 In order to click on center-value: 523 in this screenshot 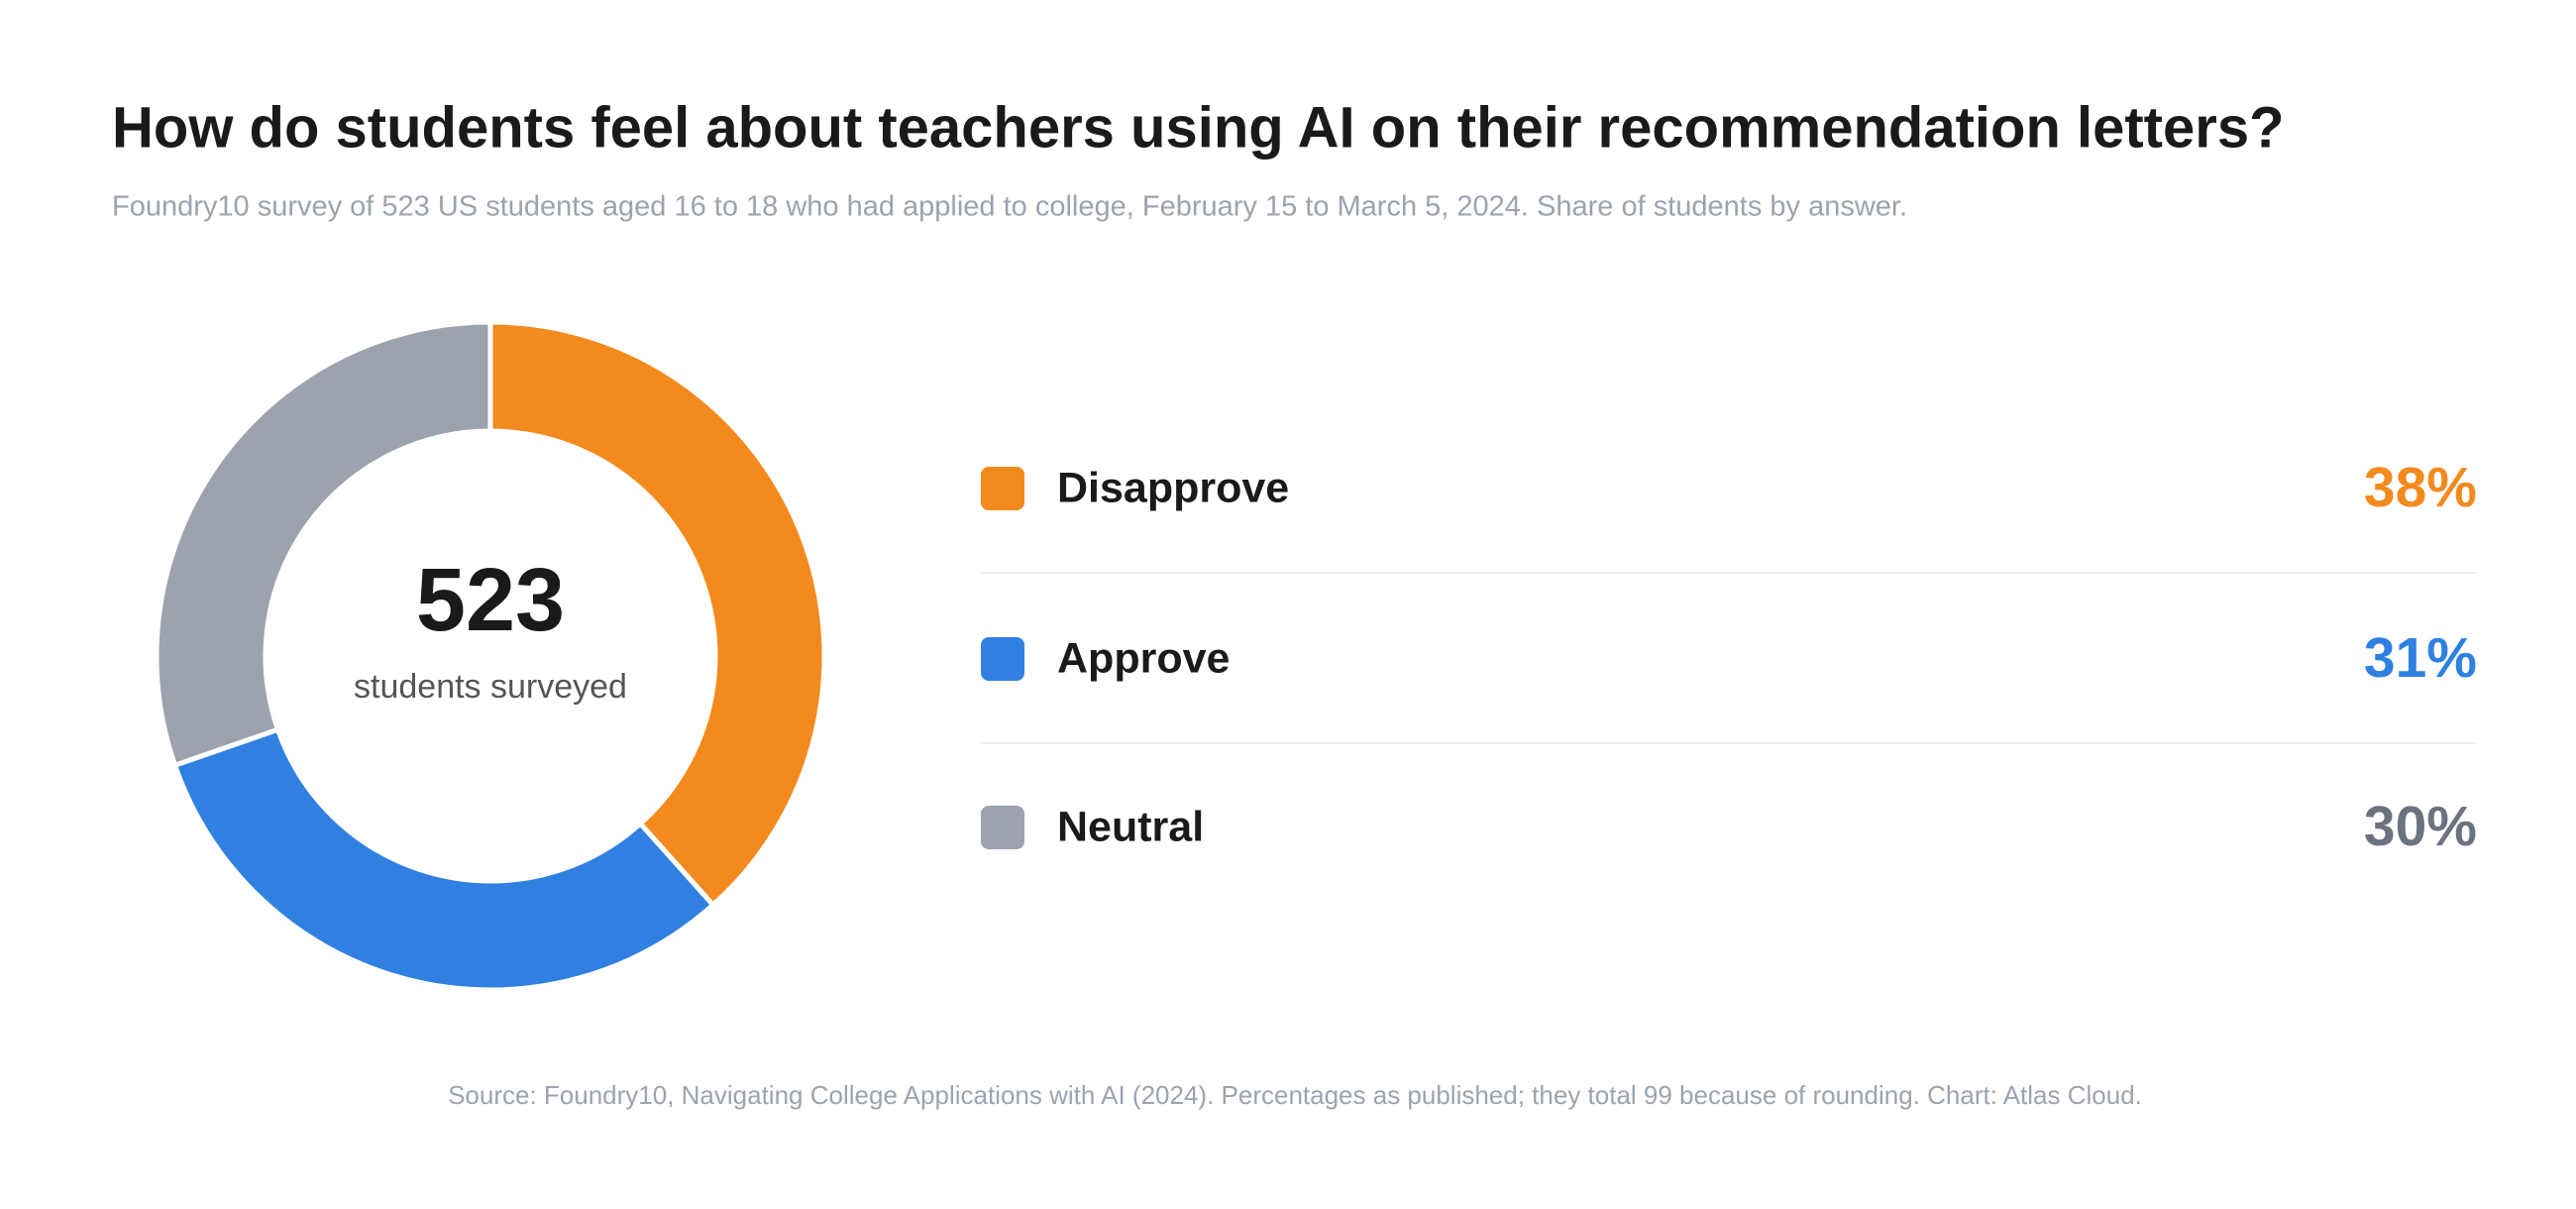, I will do `click(491, 600)`.